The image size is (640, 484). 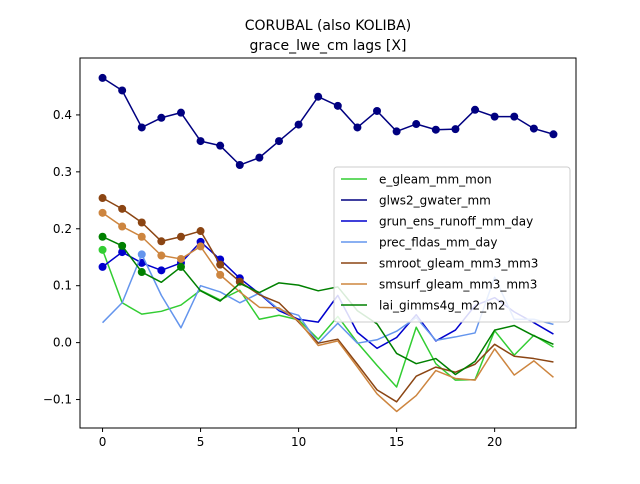 I want to click on series-glws2_gwater_mm, so click(x=328, y=121).